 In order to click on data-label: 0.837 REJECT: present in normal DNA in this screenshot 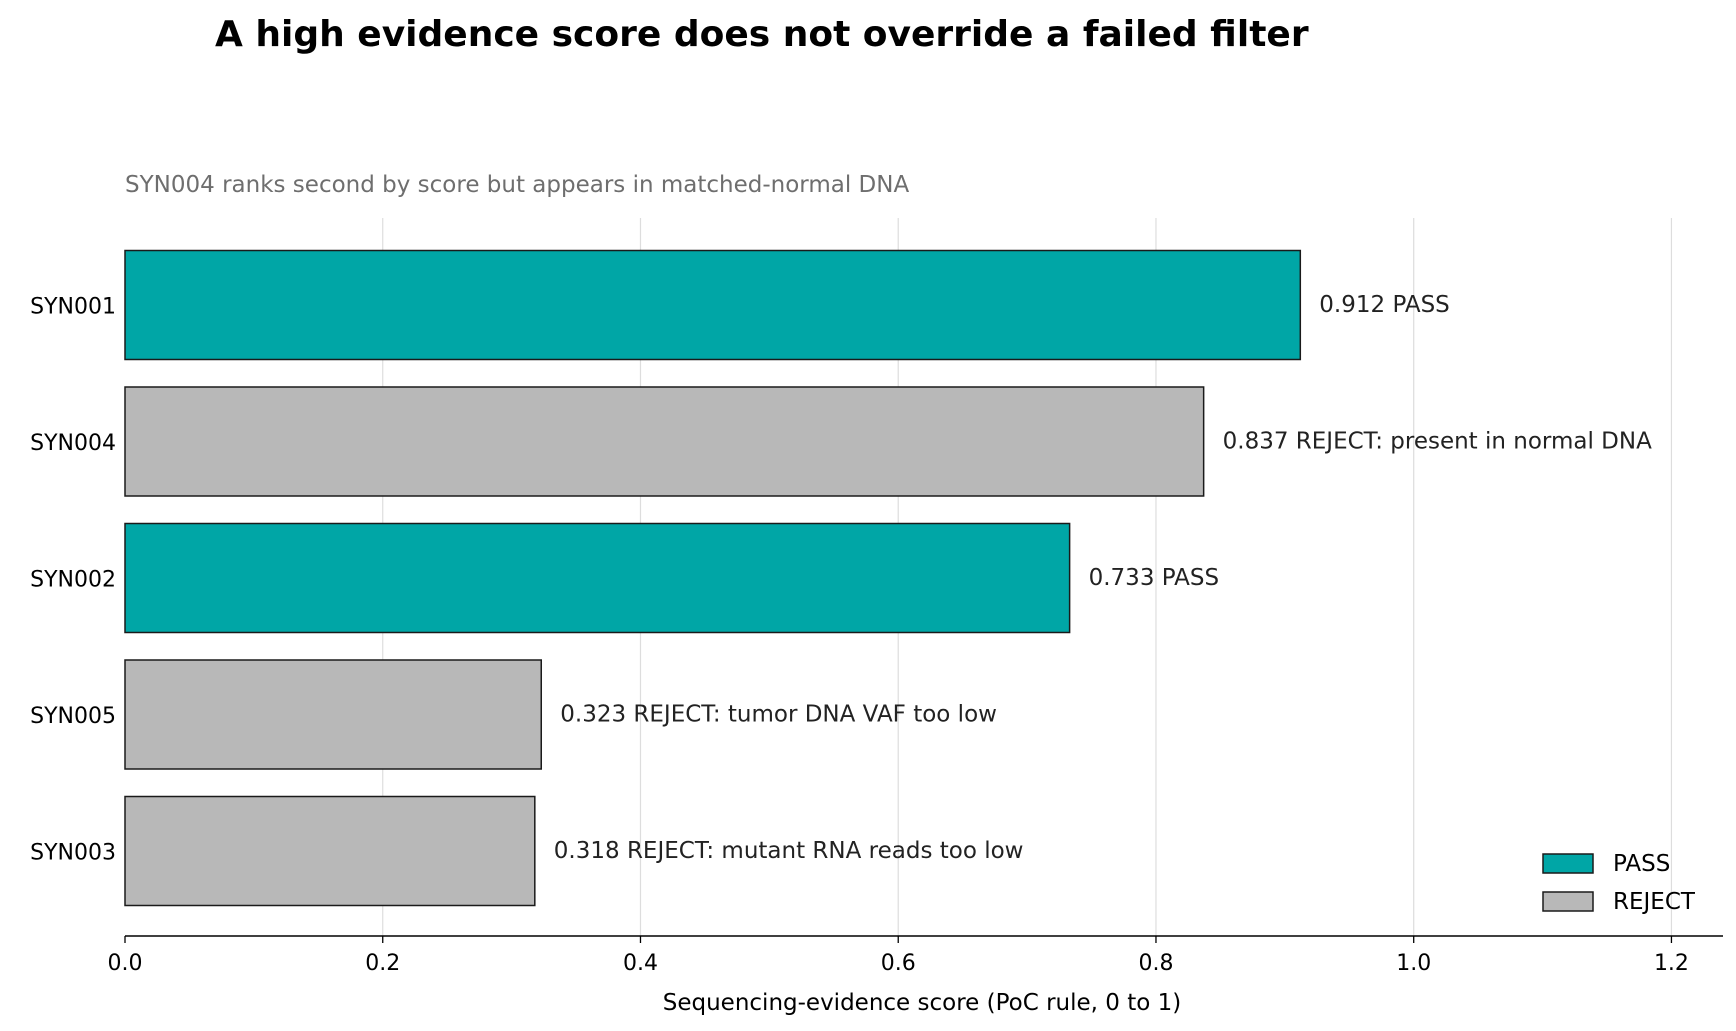, I will do `click(1437, 442)`.